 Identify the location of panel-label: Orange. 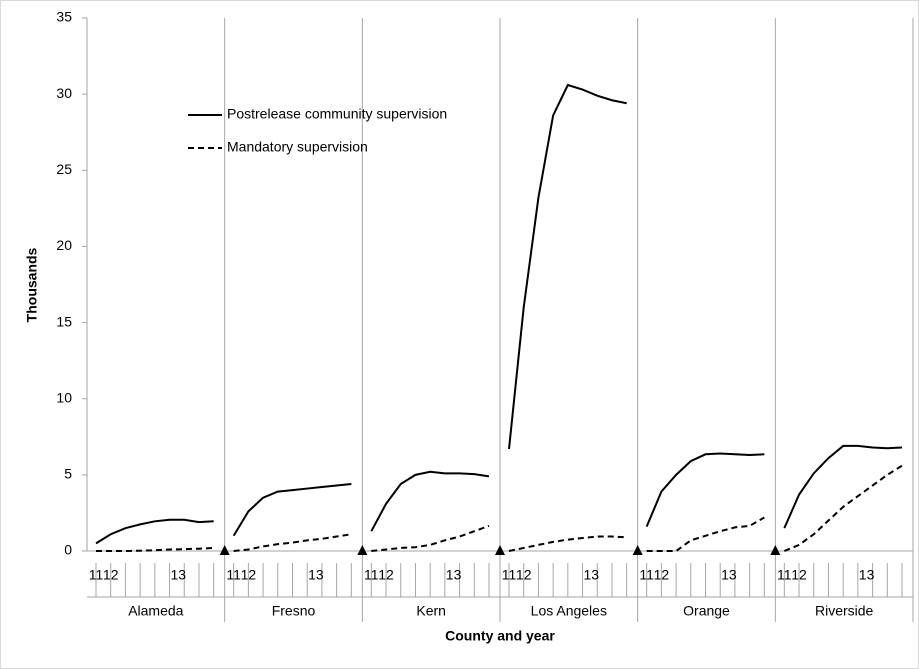
(706, 611).